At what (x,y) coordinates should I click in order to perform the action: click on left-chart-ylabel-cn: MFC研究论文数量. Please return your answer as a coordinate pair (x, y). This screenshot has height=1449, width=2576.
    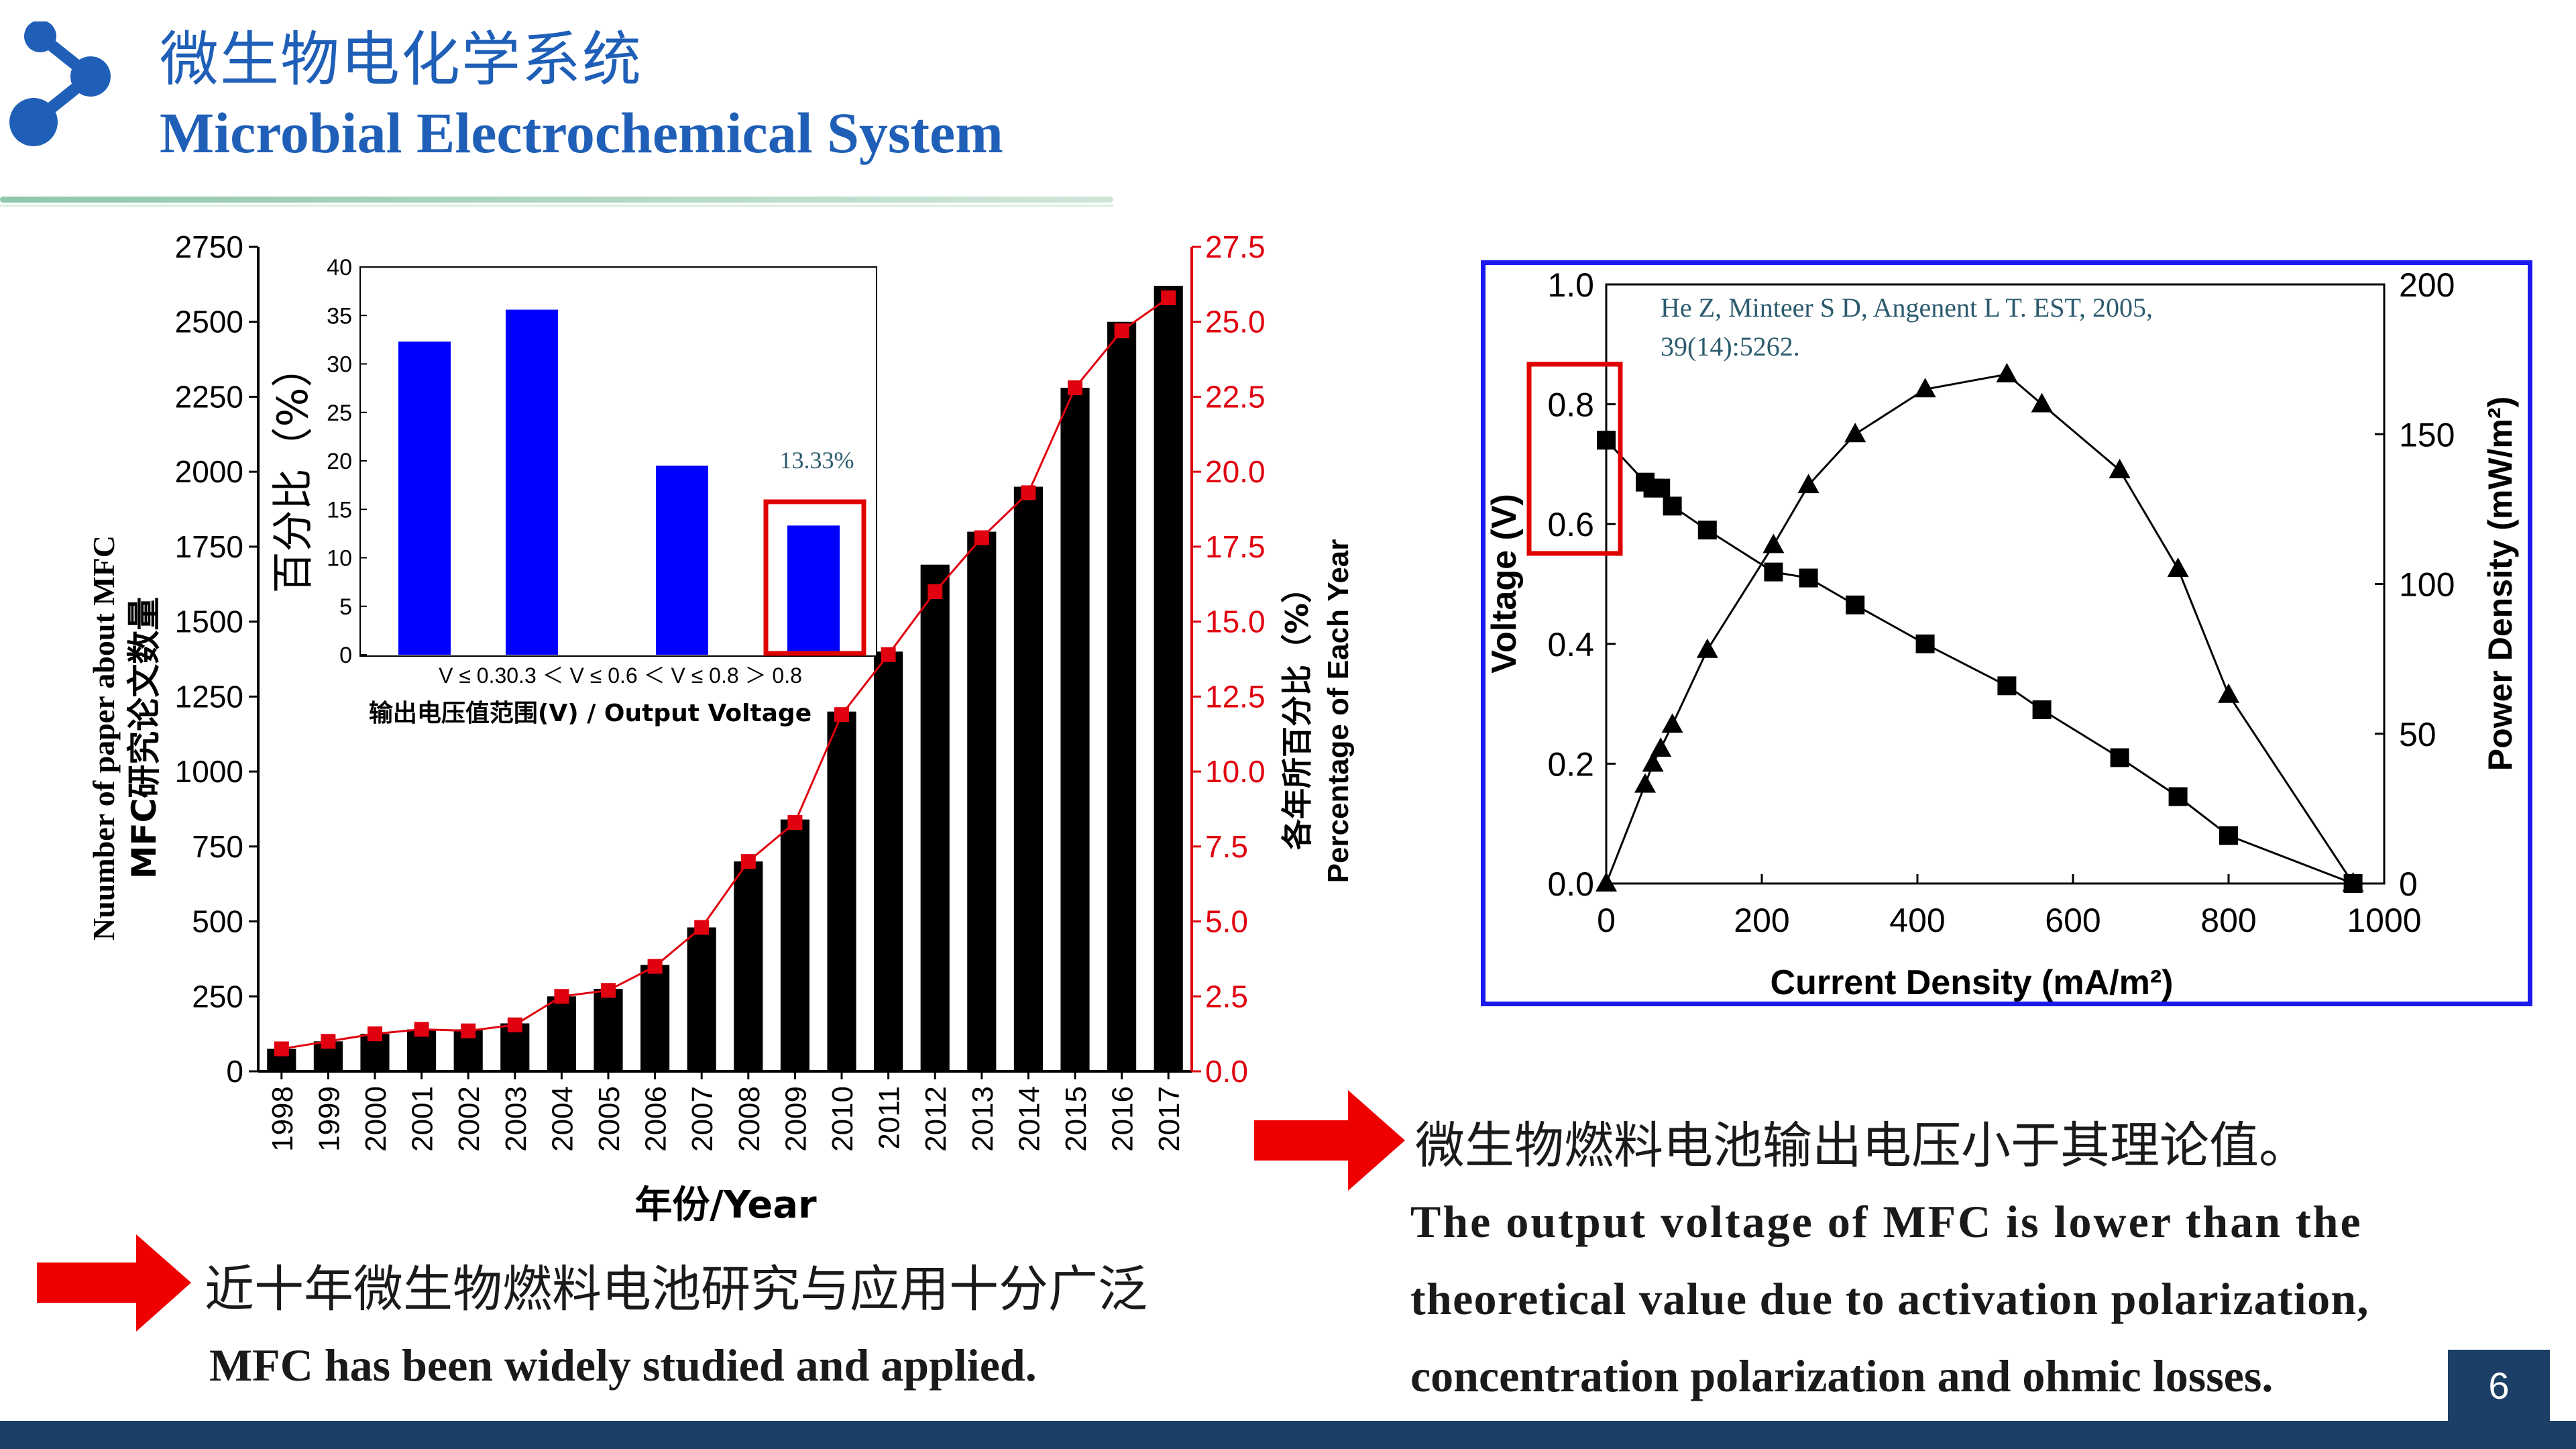
    Looking at the image, I should click on (144, 738).